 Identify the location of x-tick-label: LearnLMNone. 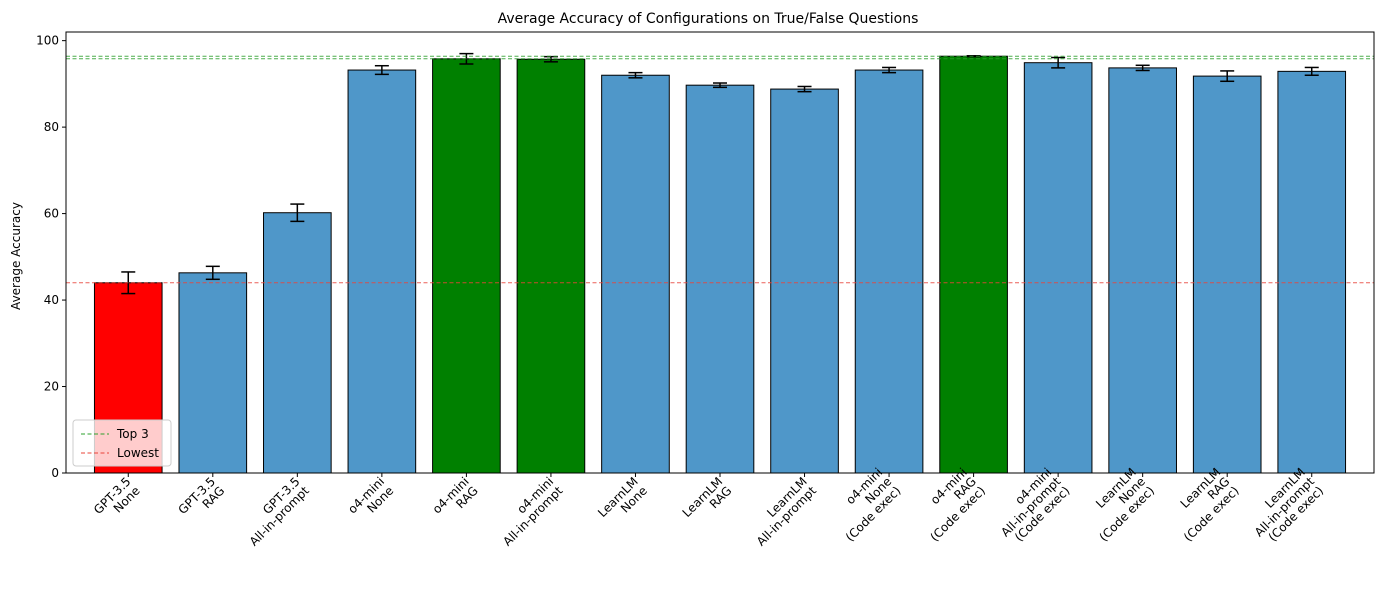
(622, 501).